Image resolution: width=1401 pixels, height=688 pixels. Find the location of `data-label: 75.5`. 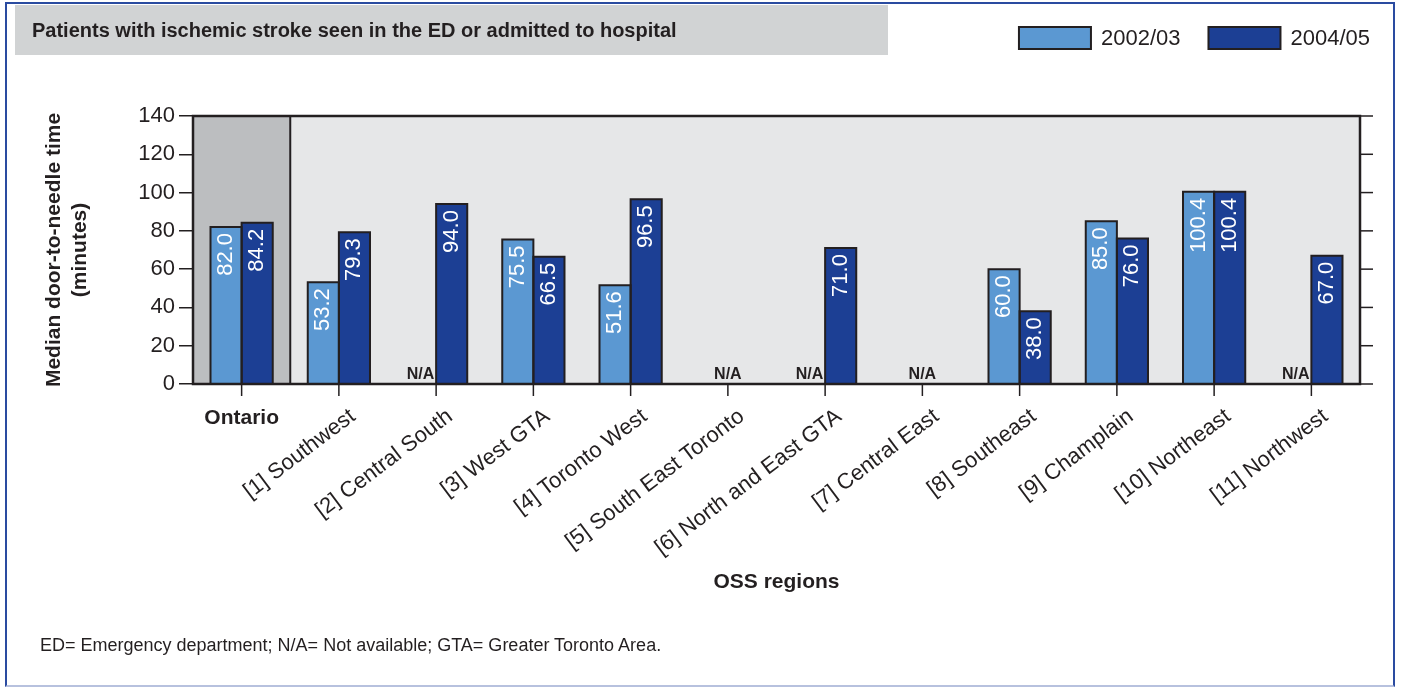

data-label: 75.5 is located at coordinates (516, 267).